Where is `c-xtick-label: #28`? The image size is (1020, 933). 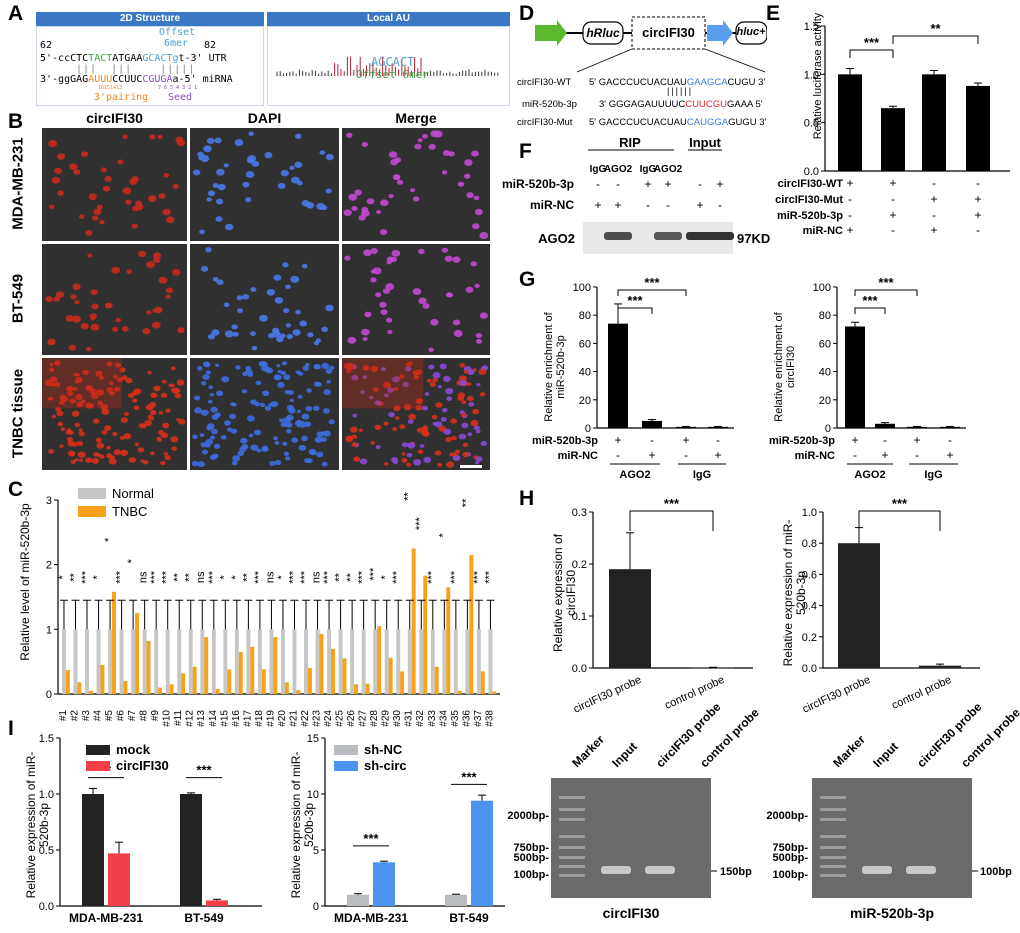 c-xtick-label: #28 is located at coordinates (374, 718).